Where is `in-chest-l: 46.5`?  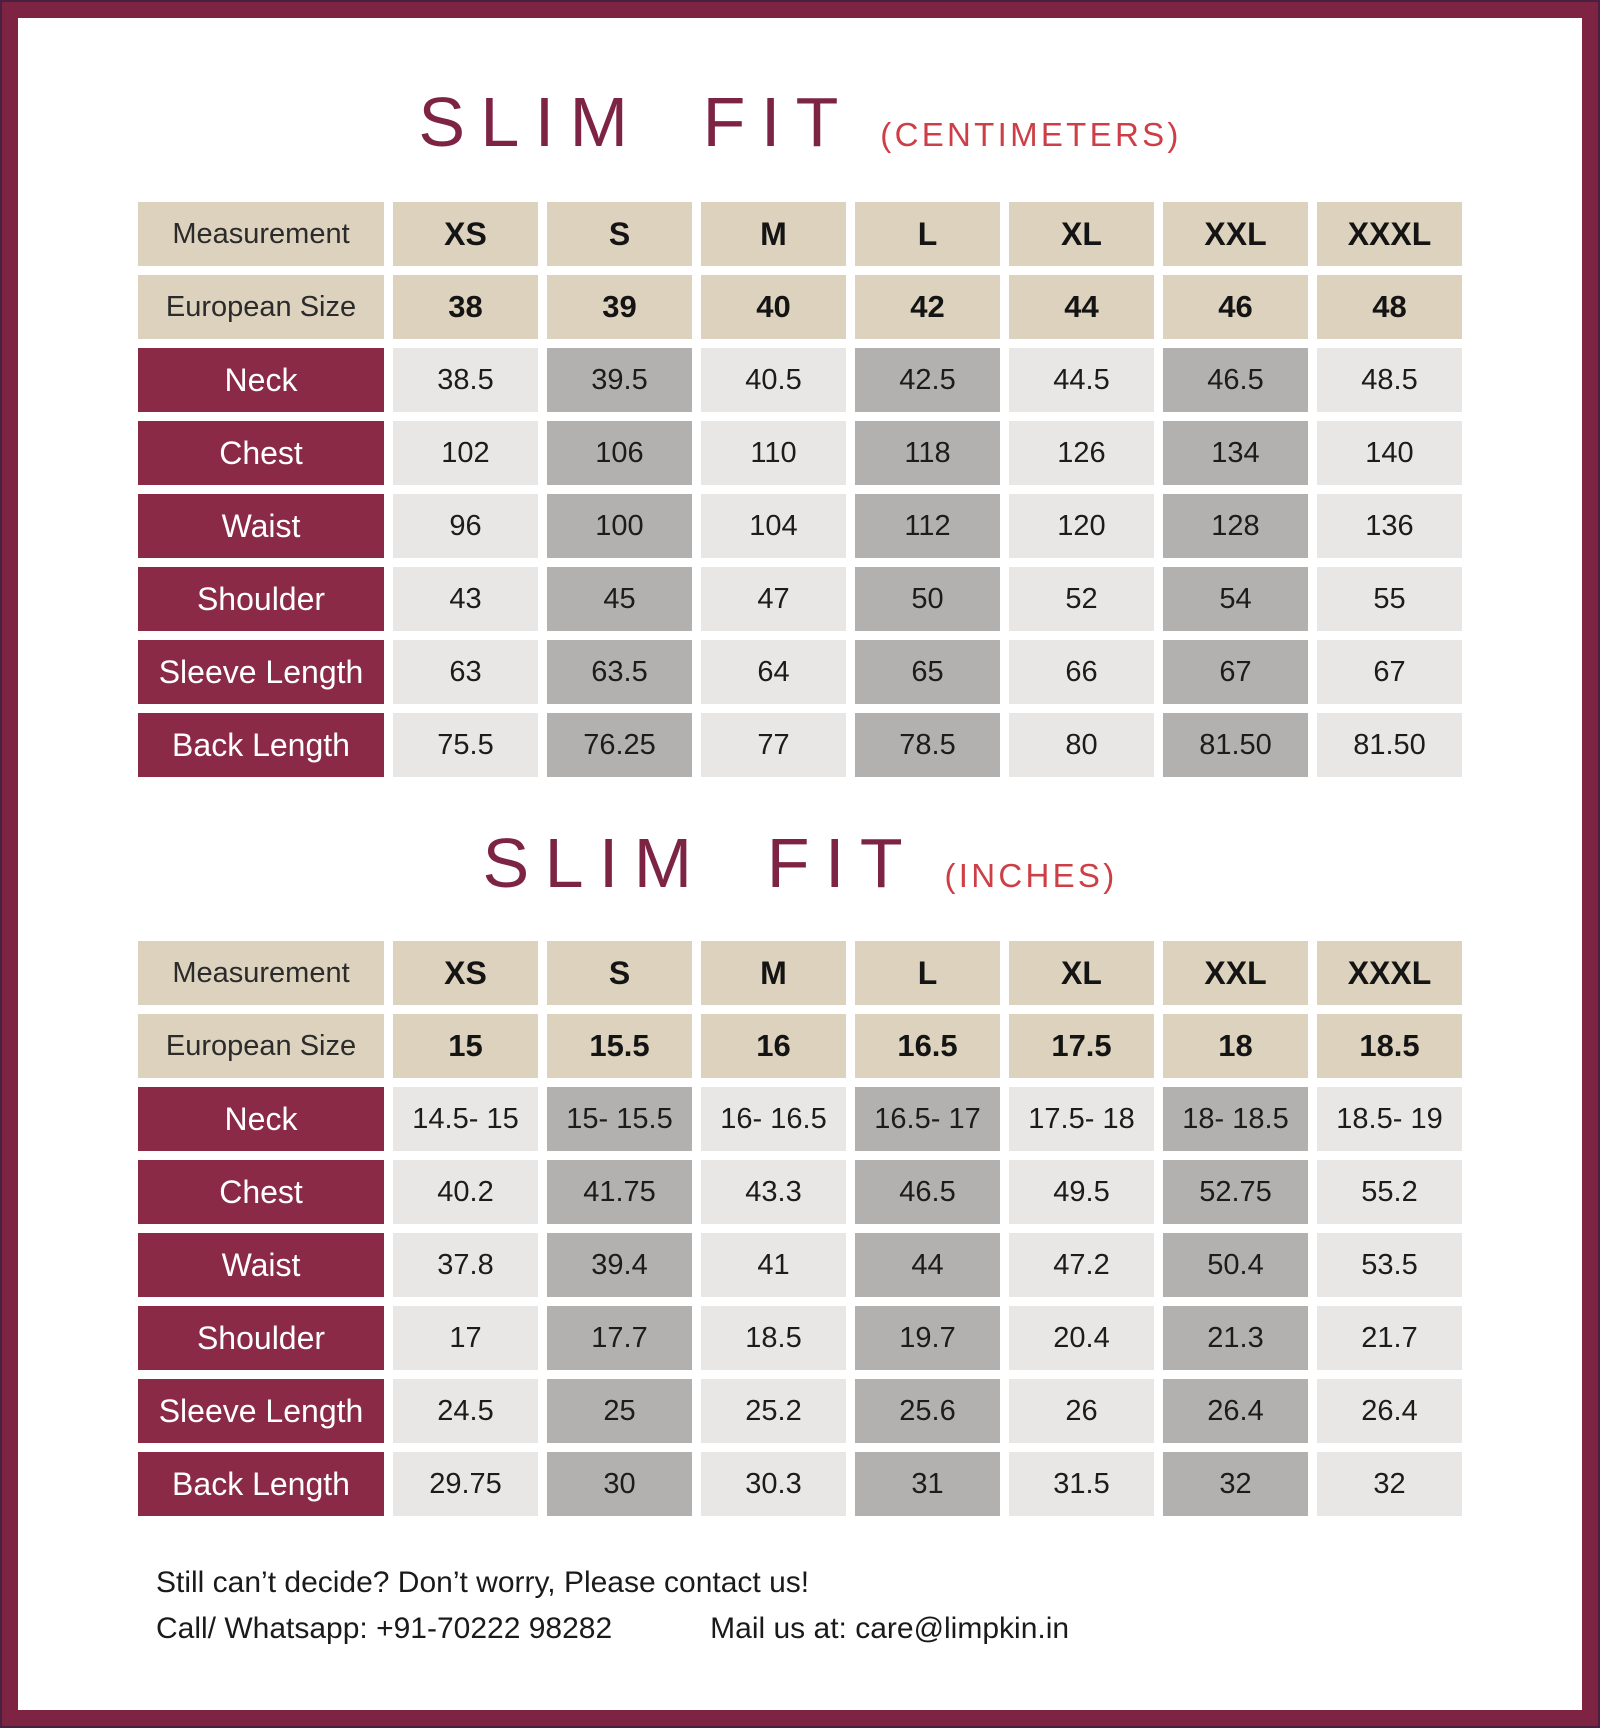 in-chest-l: 46.5 is located at coordinates (927, 1192).